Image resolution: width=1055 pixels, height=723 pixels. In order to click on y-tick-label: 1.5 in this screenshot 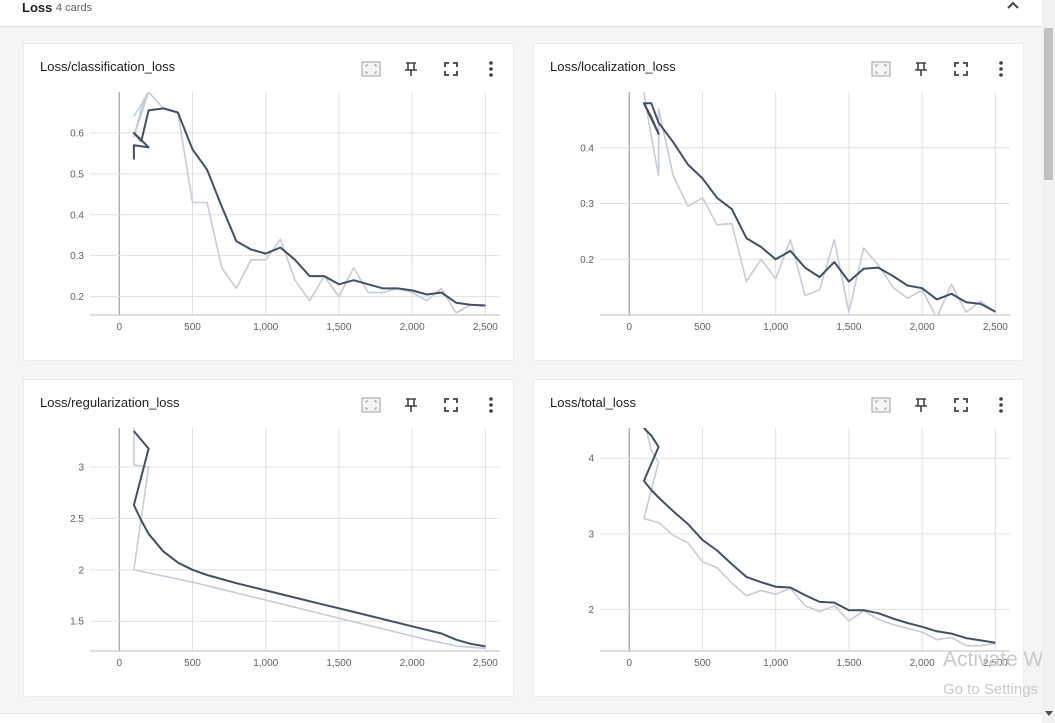, I will do `click(77, 622)`.